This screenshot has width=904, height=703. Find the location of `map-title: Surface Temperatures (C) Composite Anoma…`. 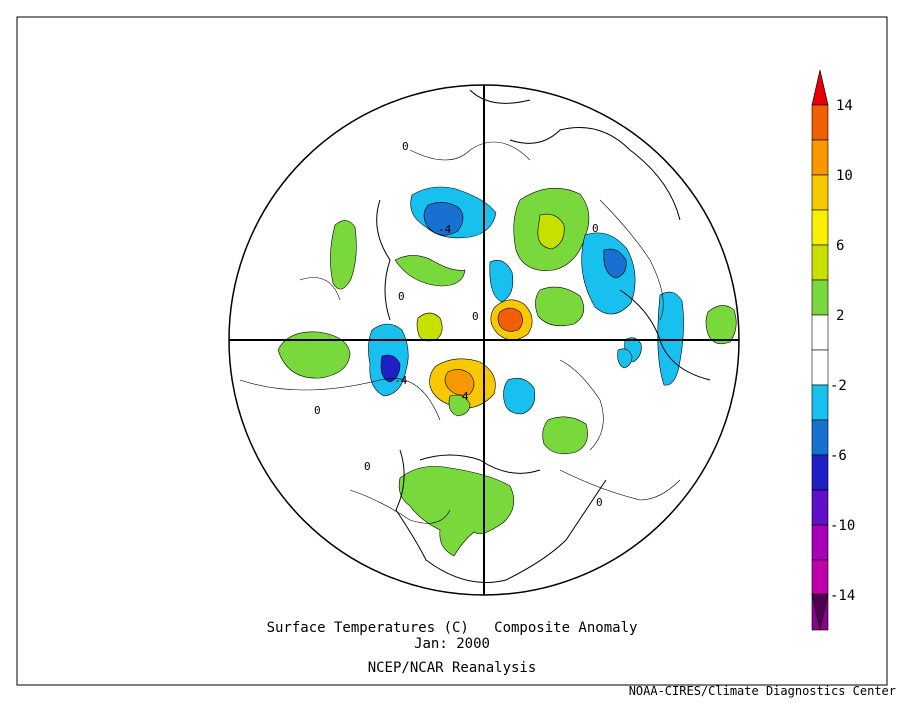

map-title: Surface Temperatures (C) Composite Anoma… is located at coordinates (452, 628).